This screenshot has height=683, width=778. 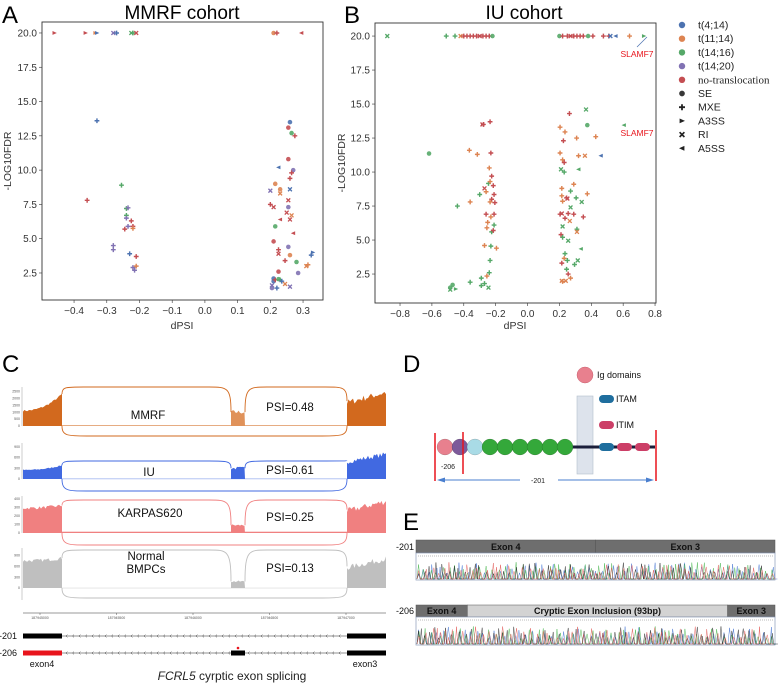 I want to click on track-label: KARPAS620, so click(x=150, y=514).